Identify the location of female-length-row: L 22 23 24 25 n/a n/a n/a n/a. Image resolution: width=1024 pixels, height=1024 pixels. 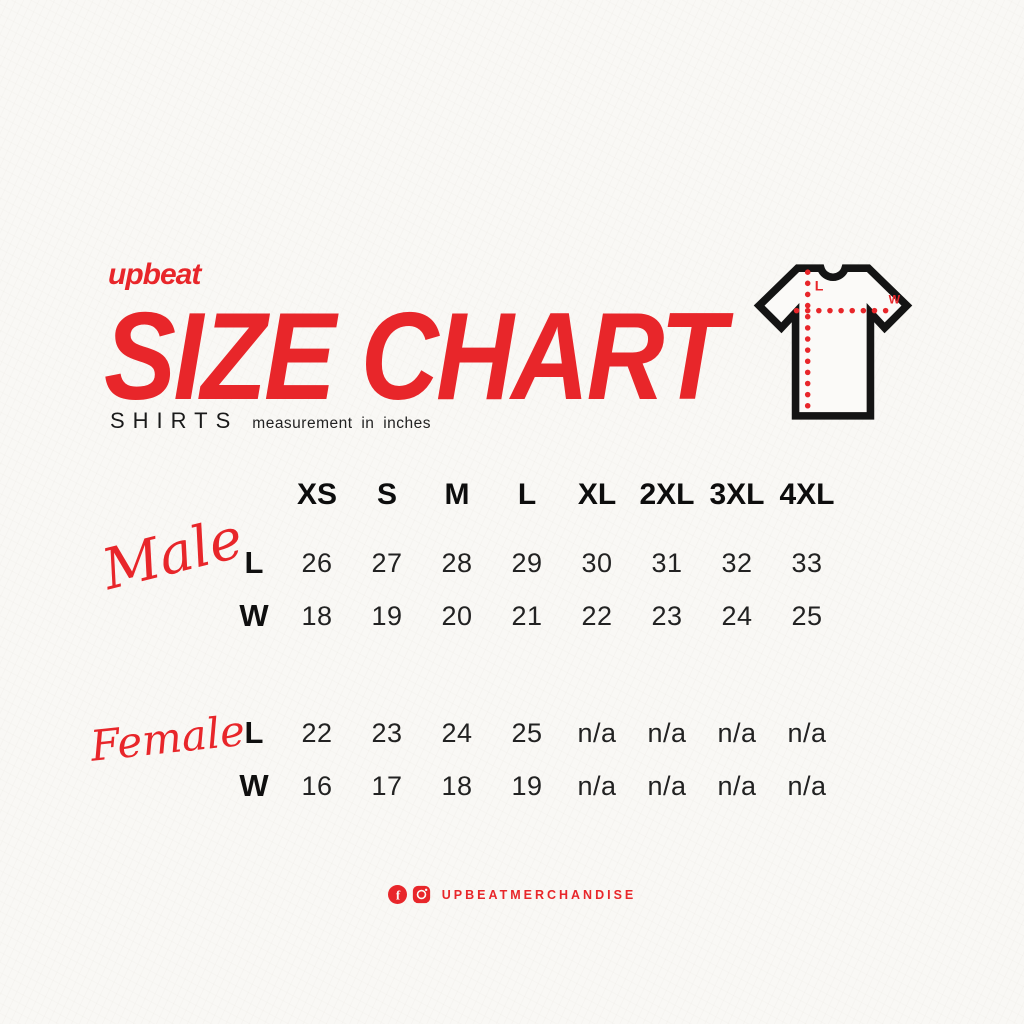
(534, 733).